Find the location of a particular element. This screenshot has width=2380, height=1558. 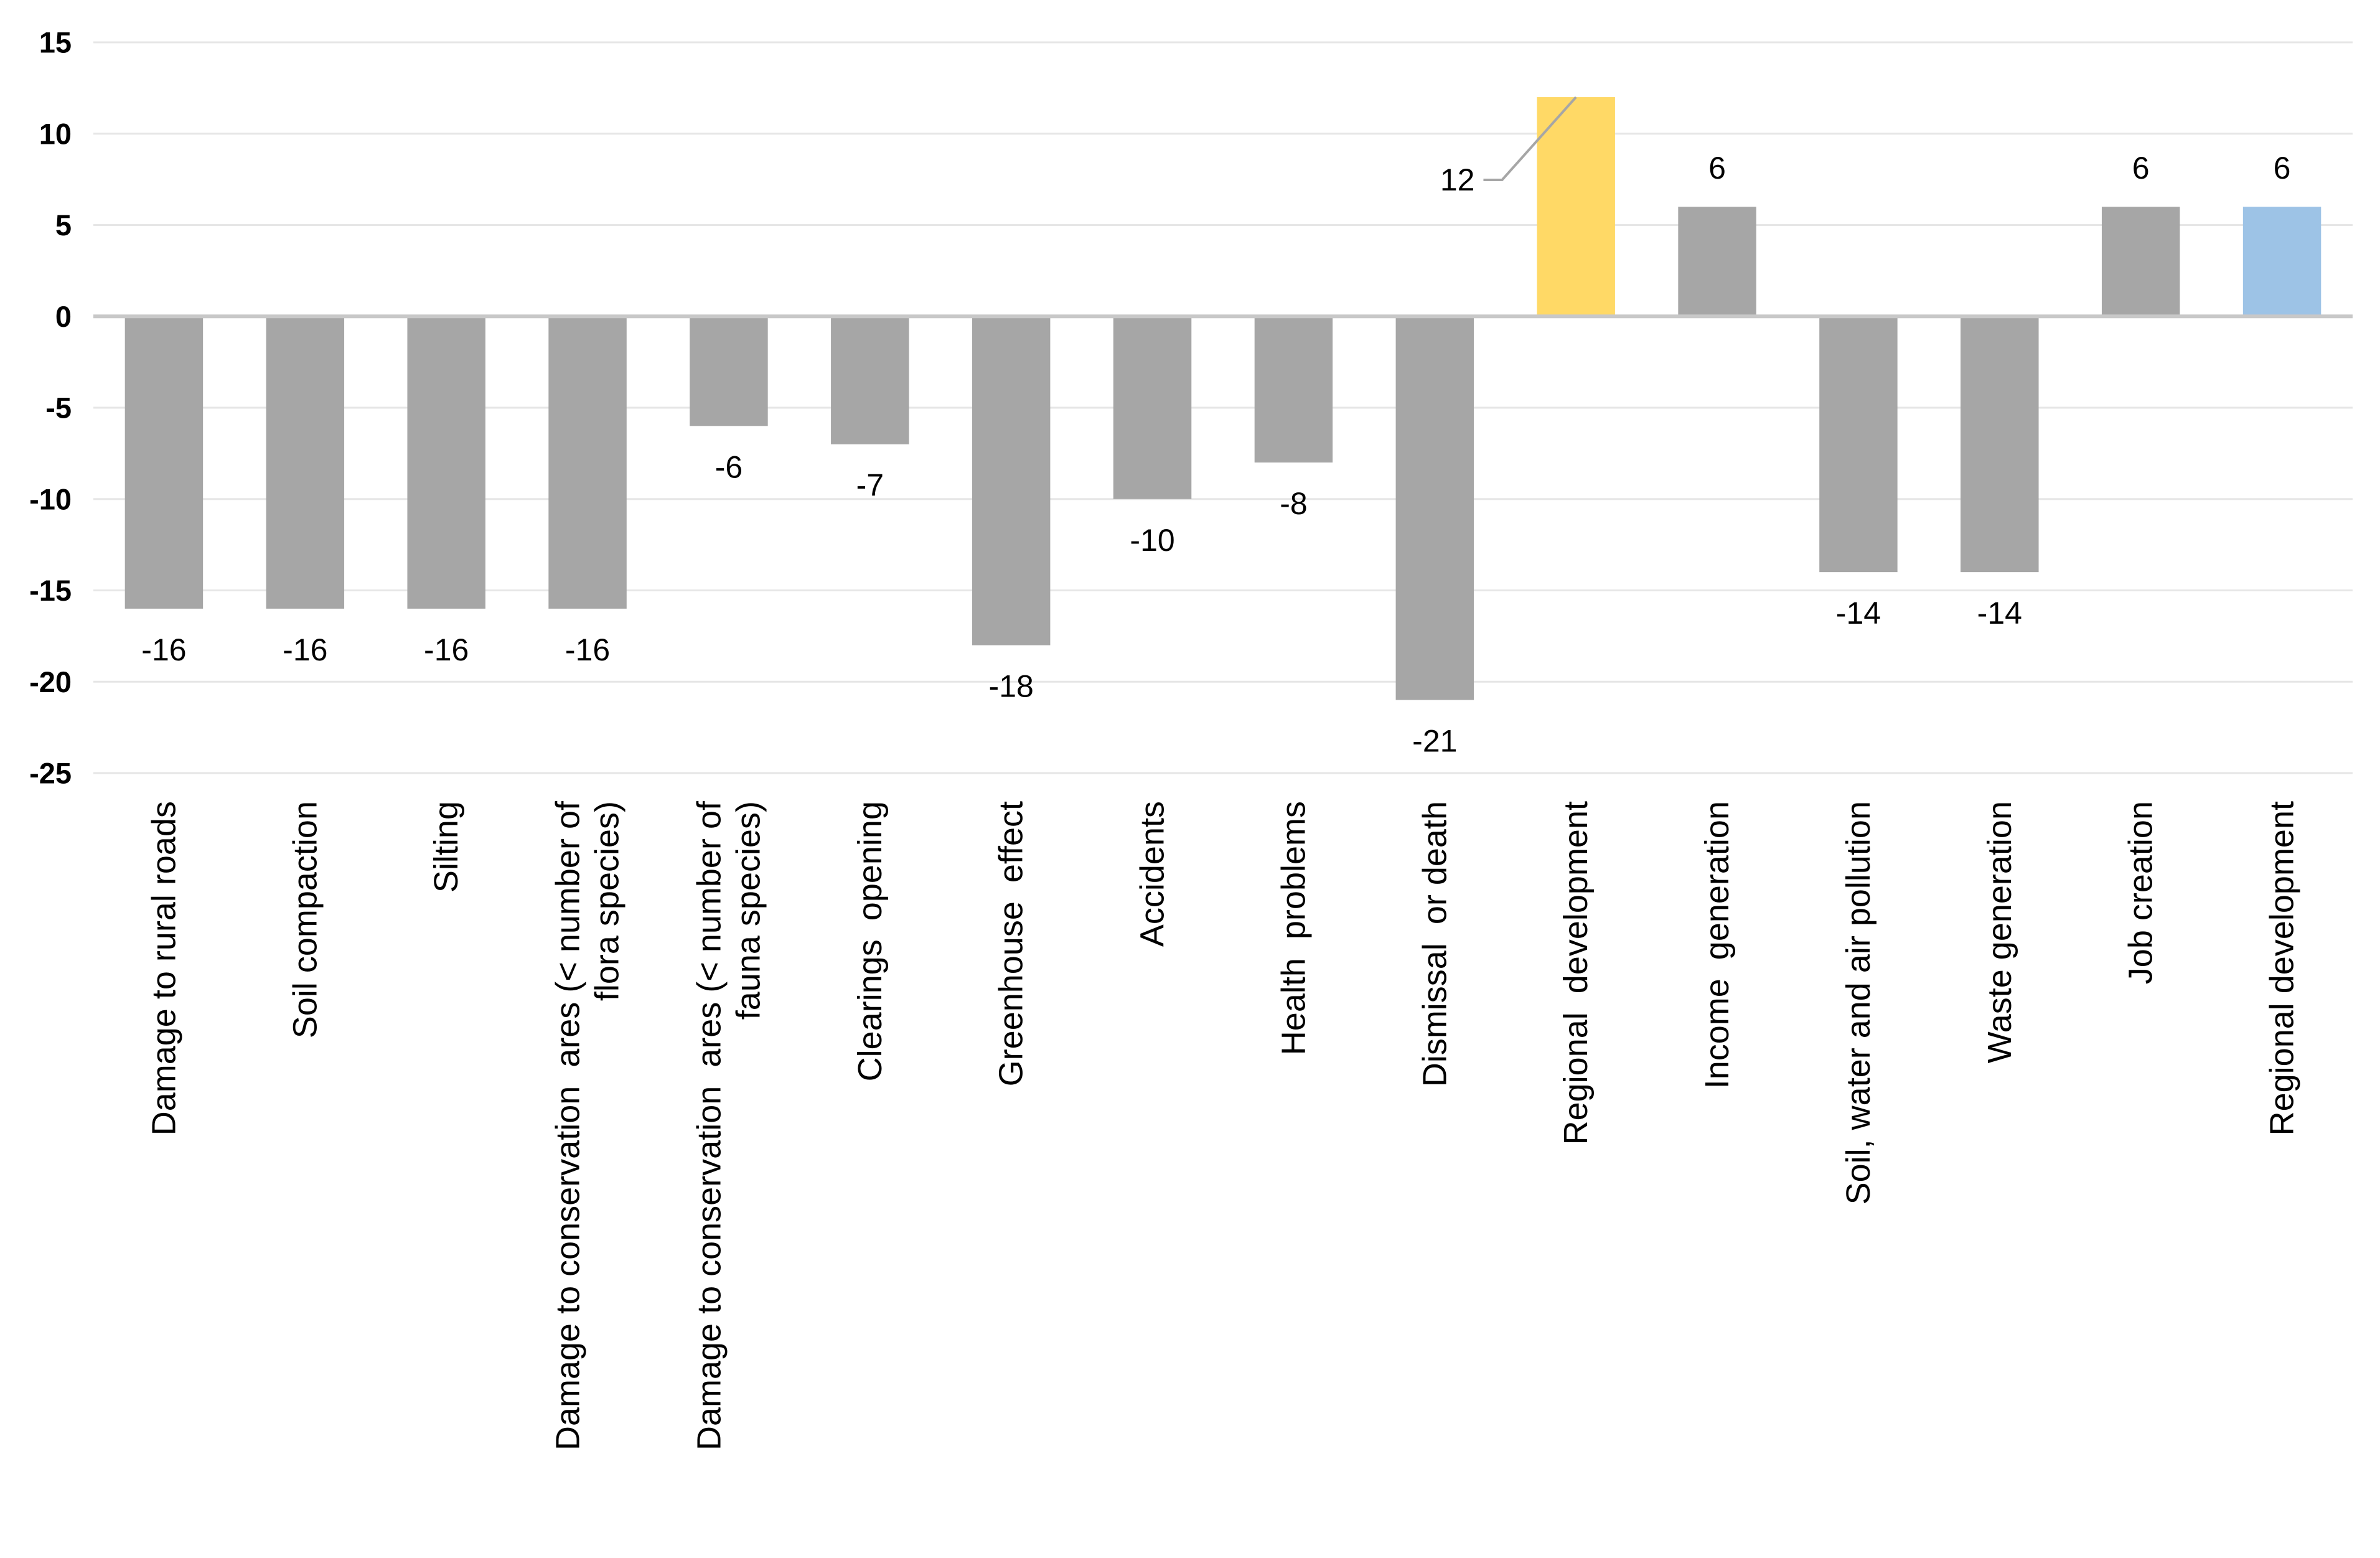

y-tick-label: 15 is located at coordinates (56, 43).